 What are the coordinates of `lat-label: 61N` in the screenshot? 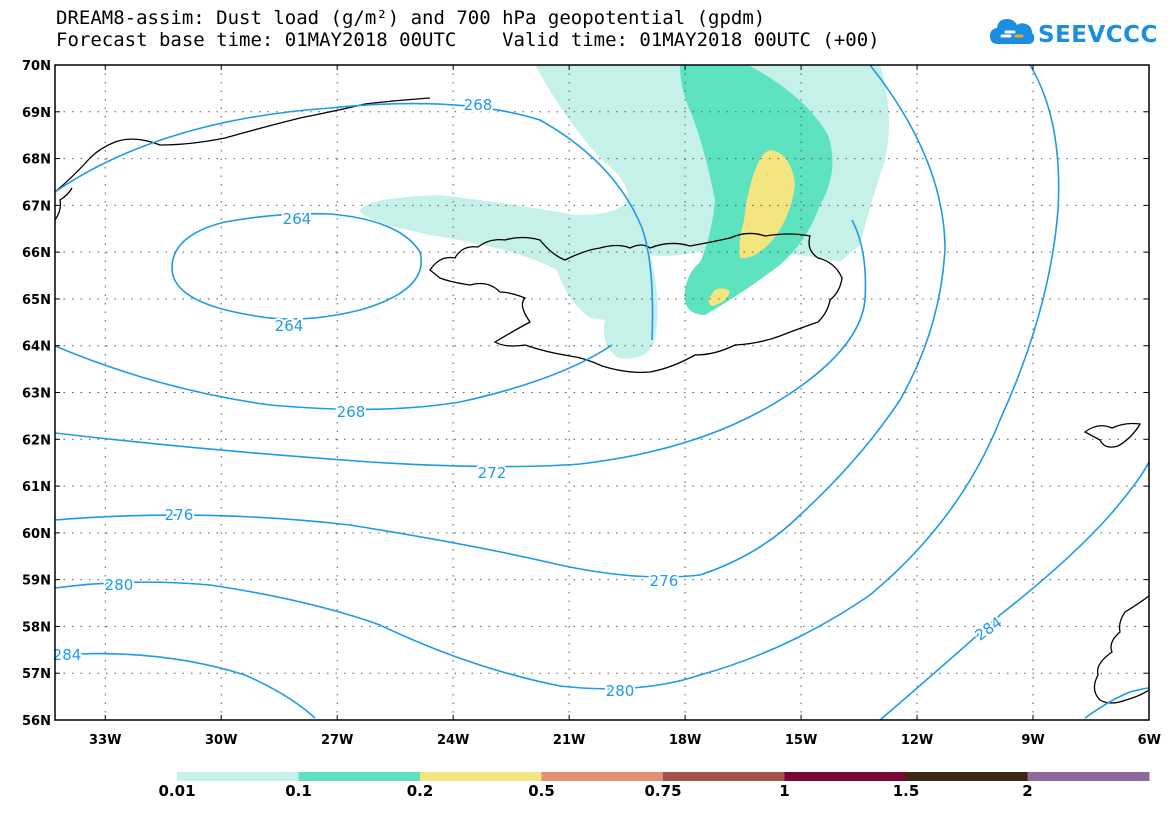 It's located at (36, 487).